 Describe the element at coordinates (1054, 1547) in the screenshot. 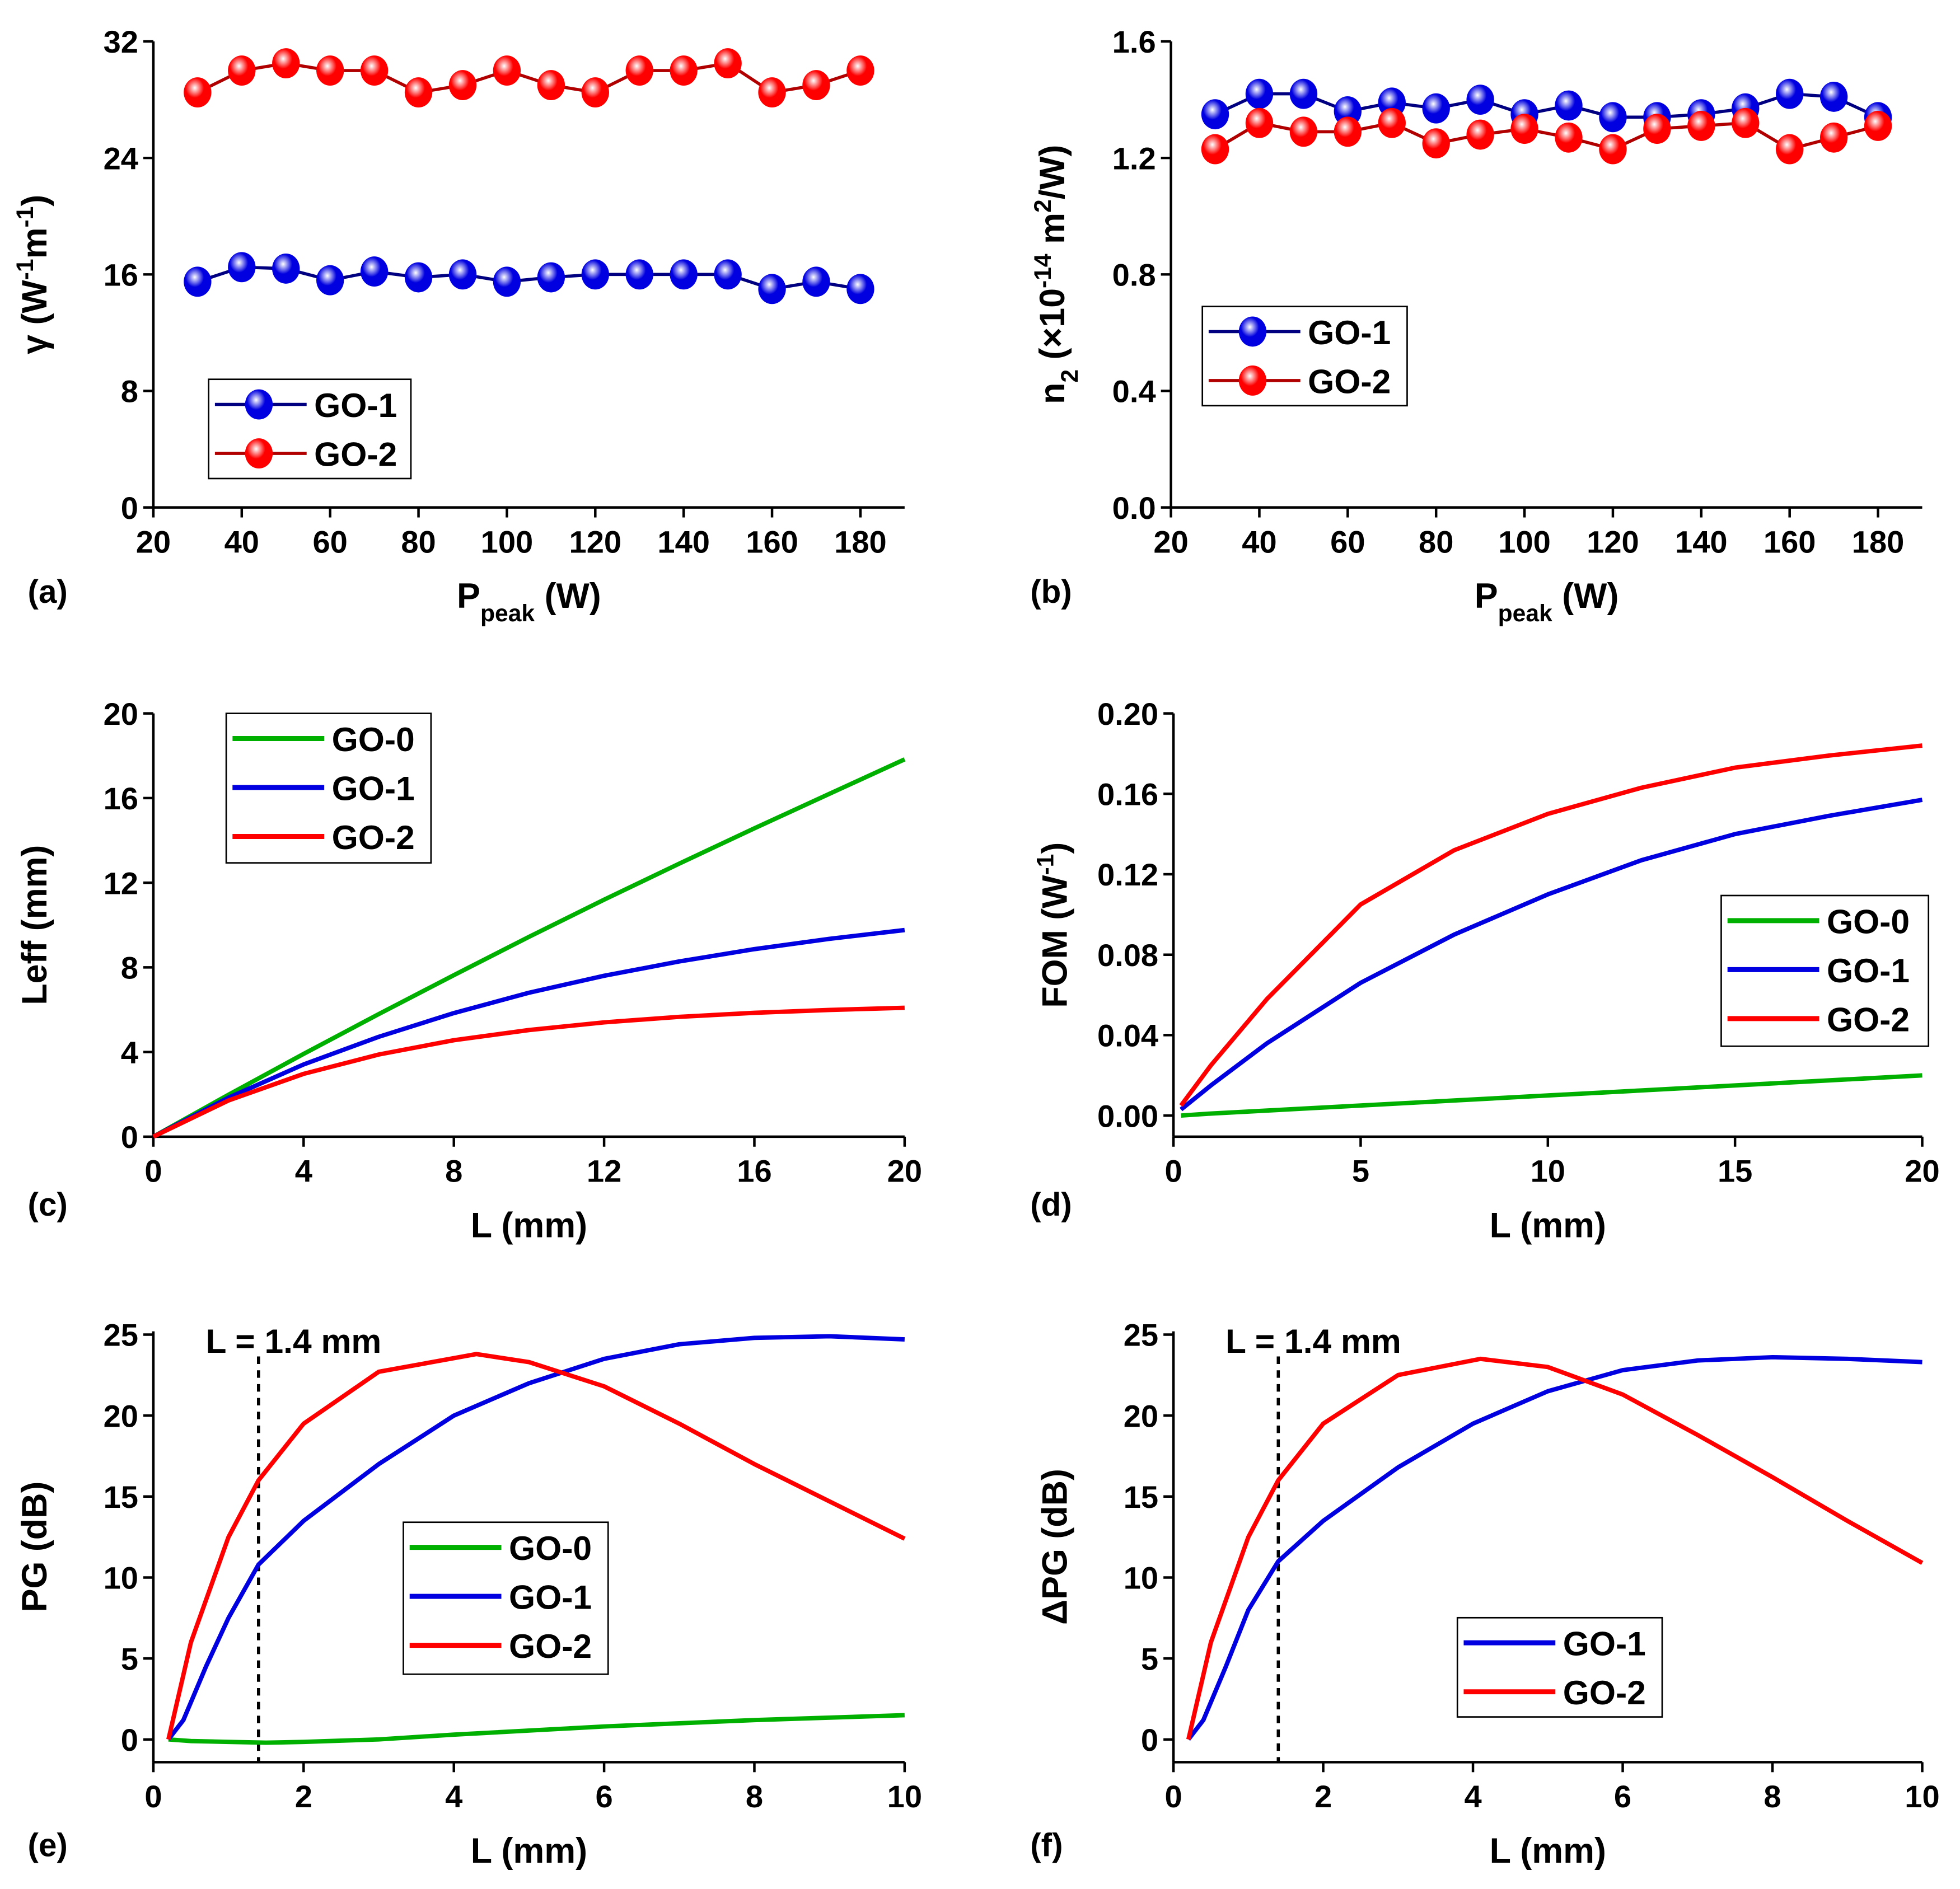

I see `y-axis-label-part: ΔPG (dB)` at that location.